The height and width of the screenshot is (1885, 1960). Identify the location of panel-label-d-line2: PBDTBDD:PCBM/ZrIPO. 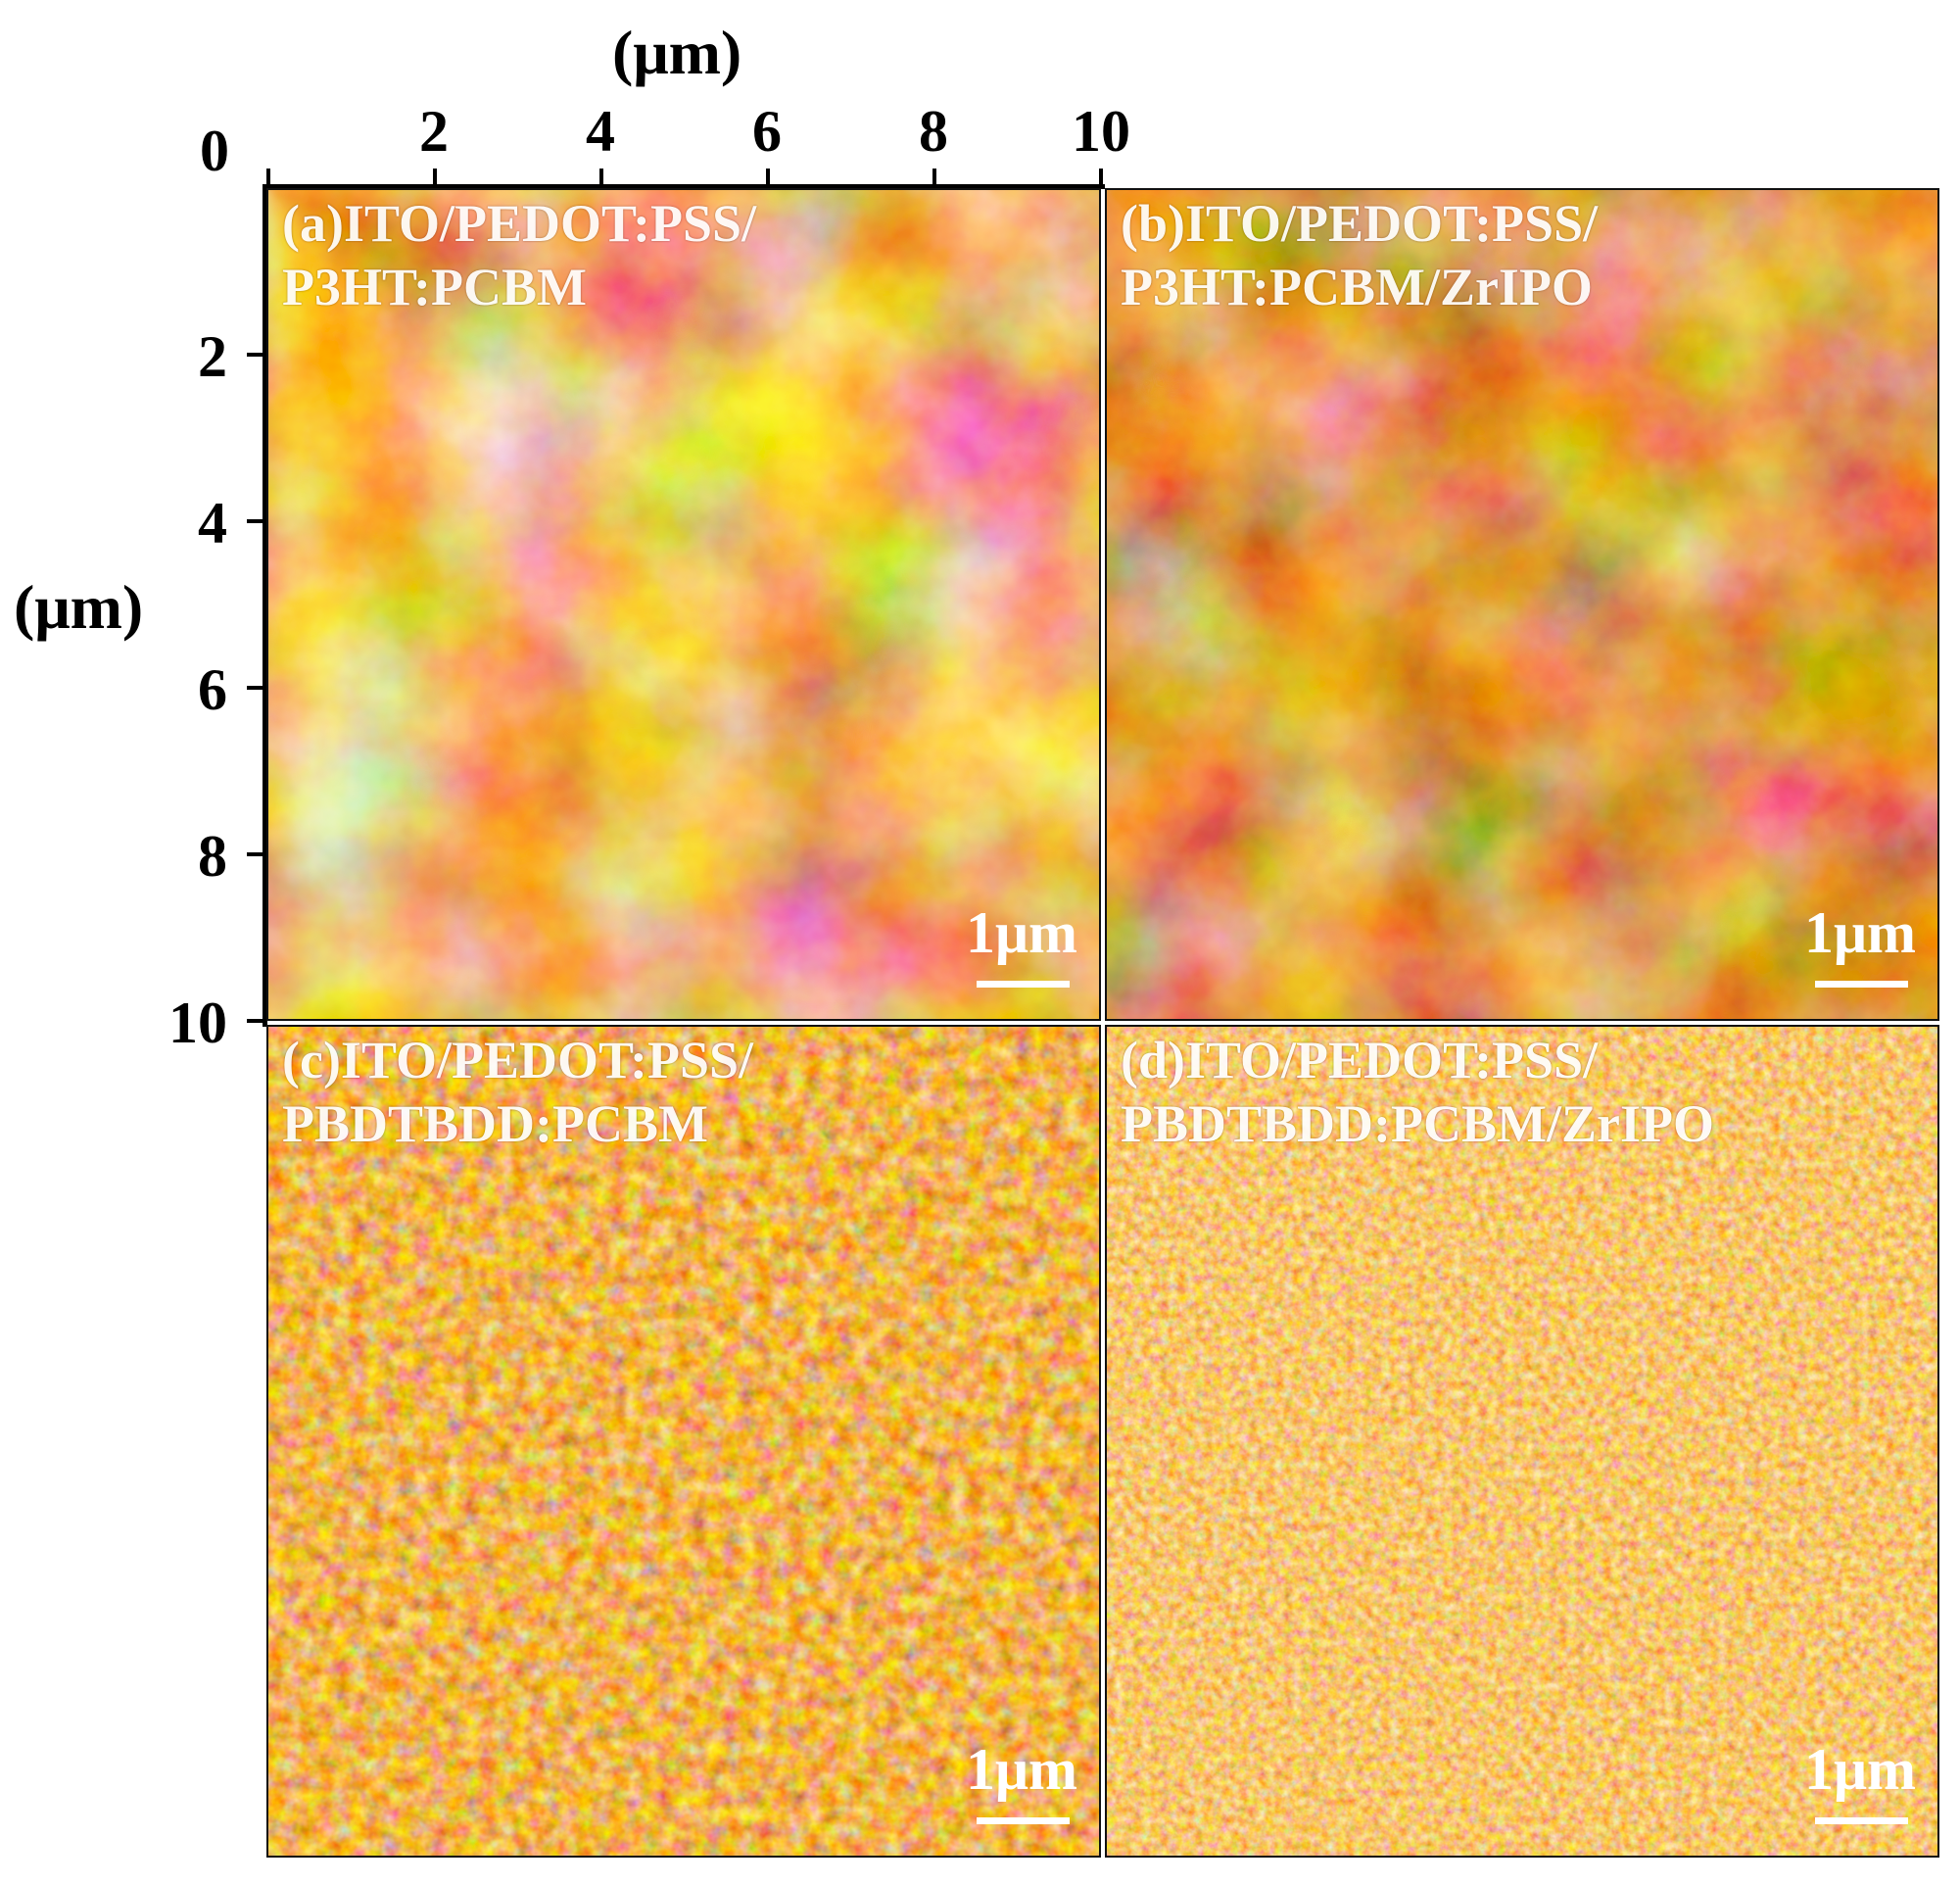
(1417, 1123).